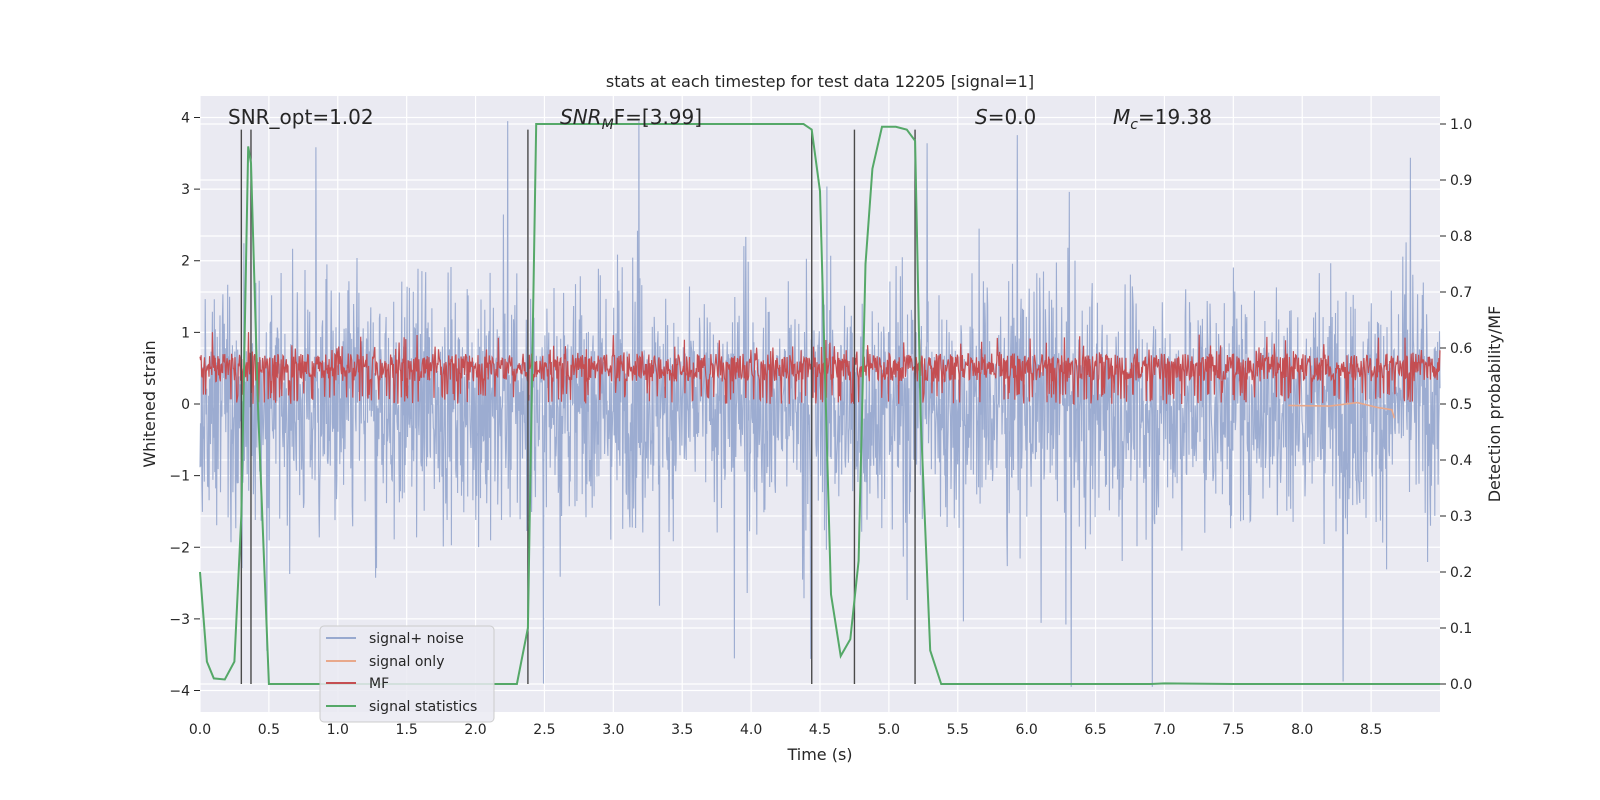 The image size is (1600, 800). I want to click on y-tick-label-right: 0.8, so click(1461, 237).